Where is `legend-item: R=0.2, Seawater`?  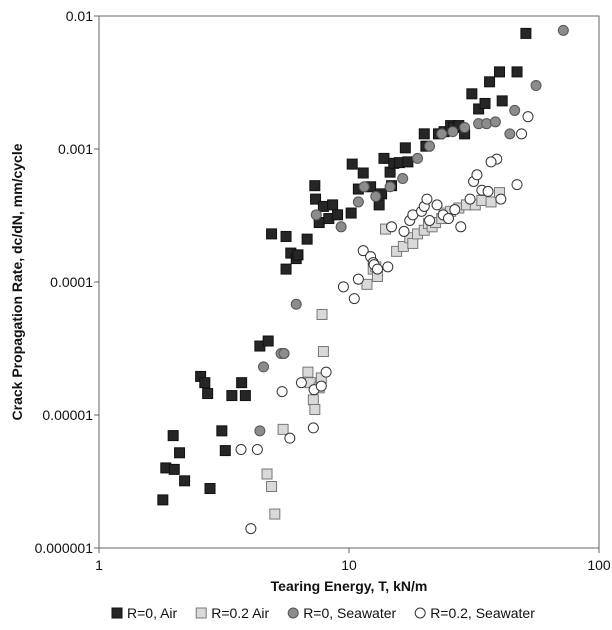 legend-item: R=0.2, Seawater is located at coordinates (474, 613).